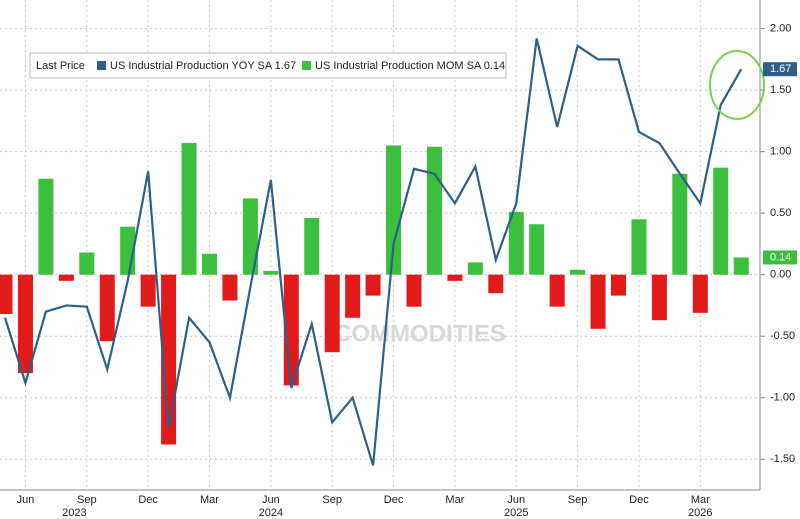 The image size is (800, 519). I want to click on x-year-label: 2023, so click(74, 513).